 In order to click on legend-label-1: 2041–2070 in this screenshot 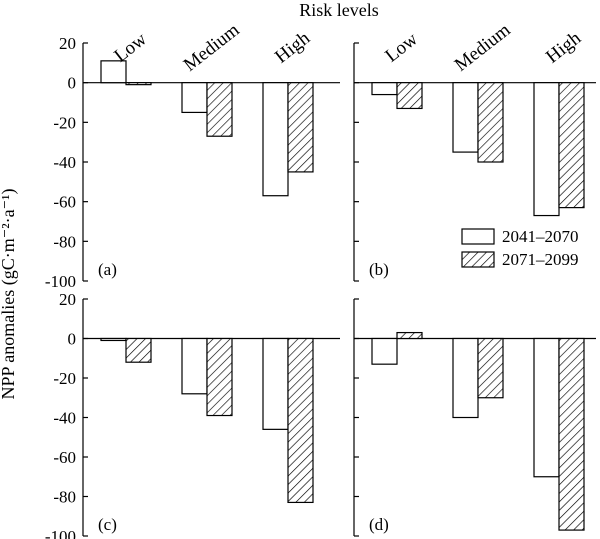, I will do `click(540, 236)`.